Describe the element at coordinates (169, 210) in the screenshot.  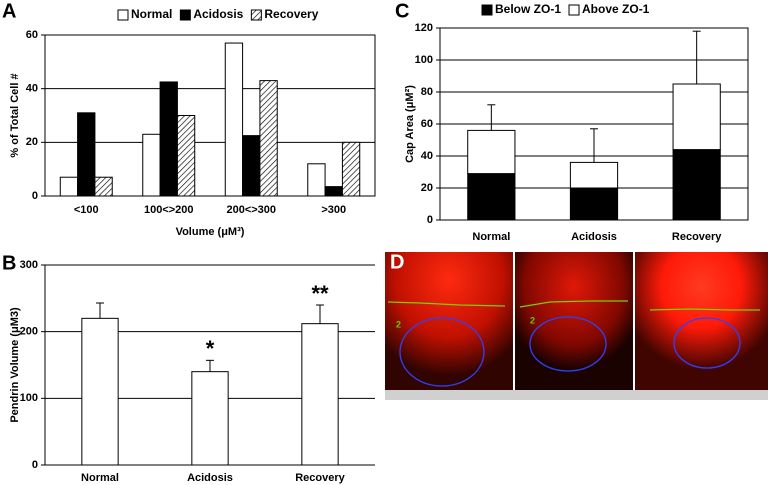
I see `x-tick-label: 100<>200` at that location.